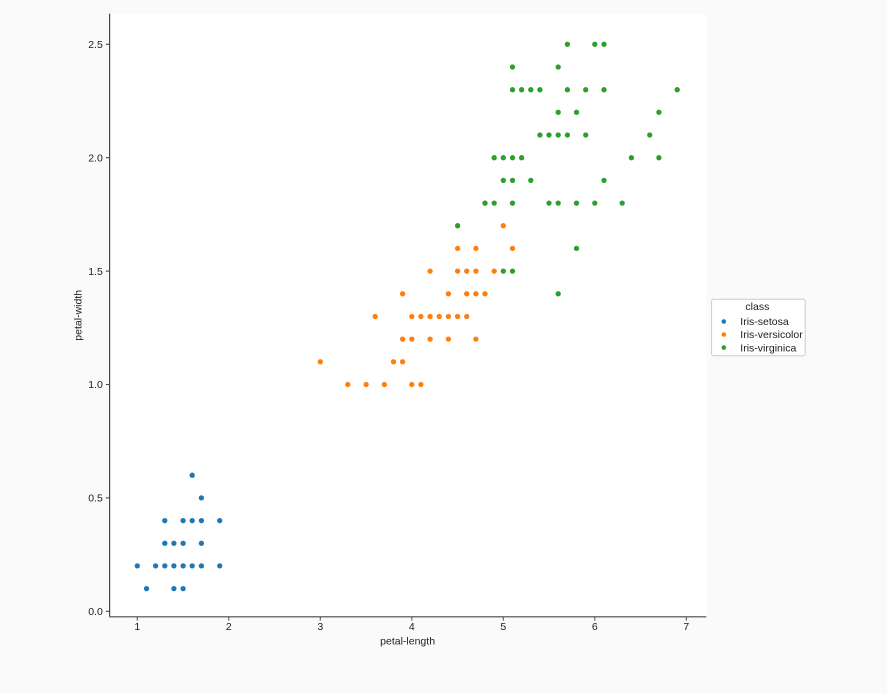  What do you see at coordinates (95, 158) in the screenshot?
I see `svg-text: 2.0` at bounding box center [95, 158].